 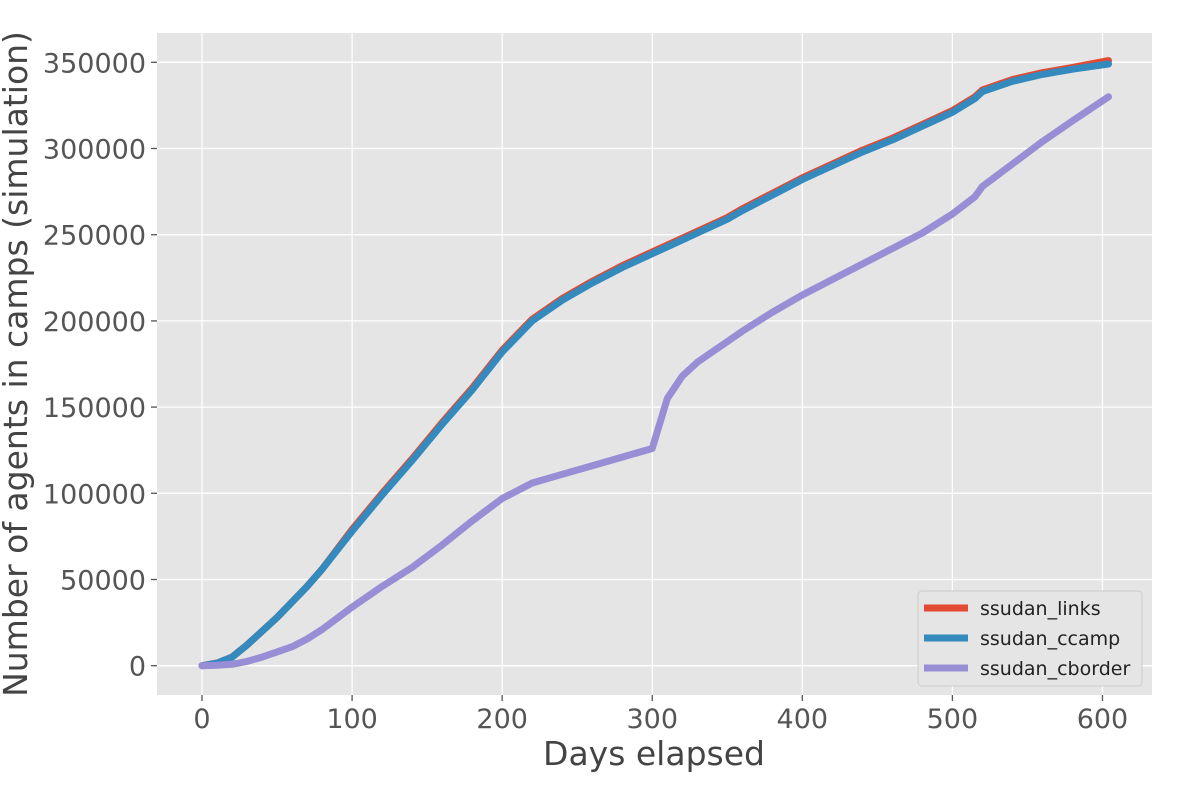 What do you see at coordinates (953, 719) in the screenshot?
I see `x-tick-label: 500` at bounding box center [953, 719].